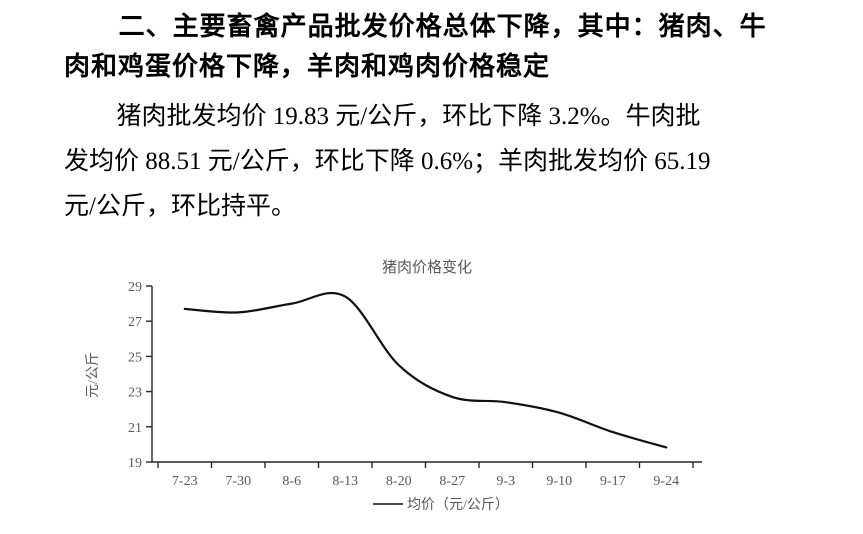 The image size is (863, 534). Describe the element at coordinates (185, 481) in the screenshot. I see `x-tick-label: 7-23` at that location.